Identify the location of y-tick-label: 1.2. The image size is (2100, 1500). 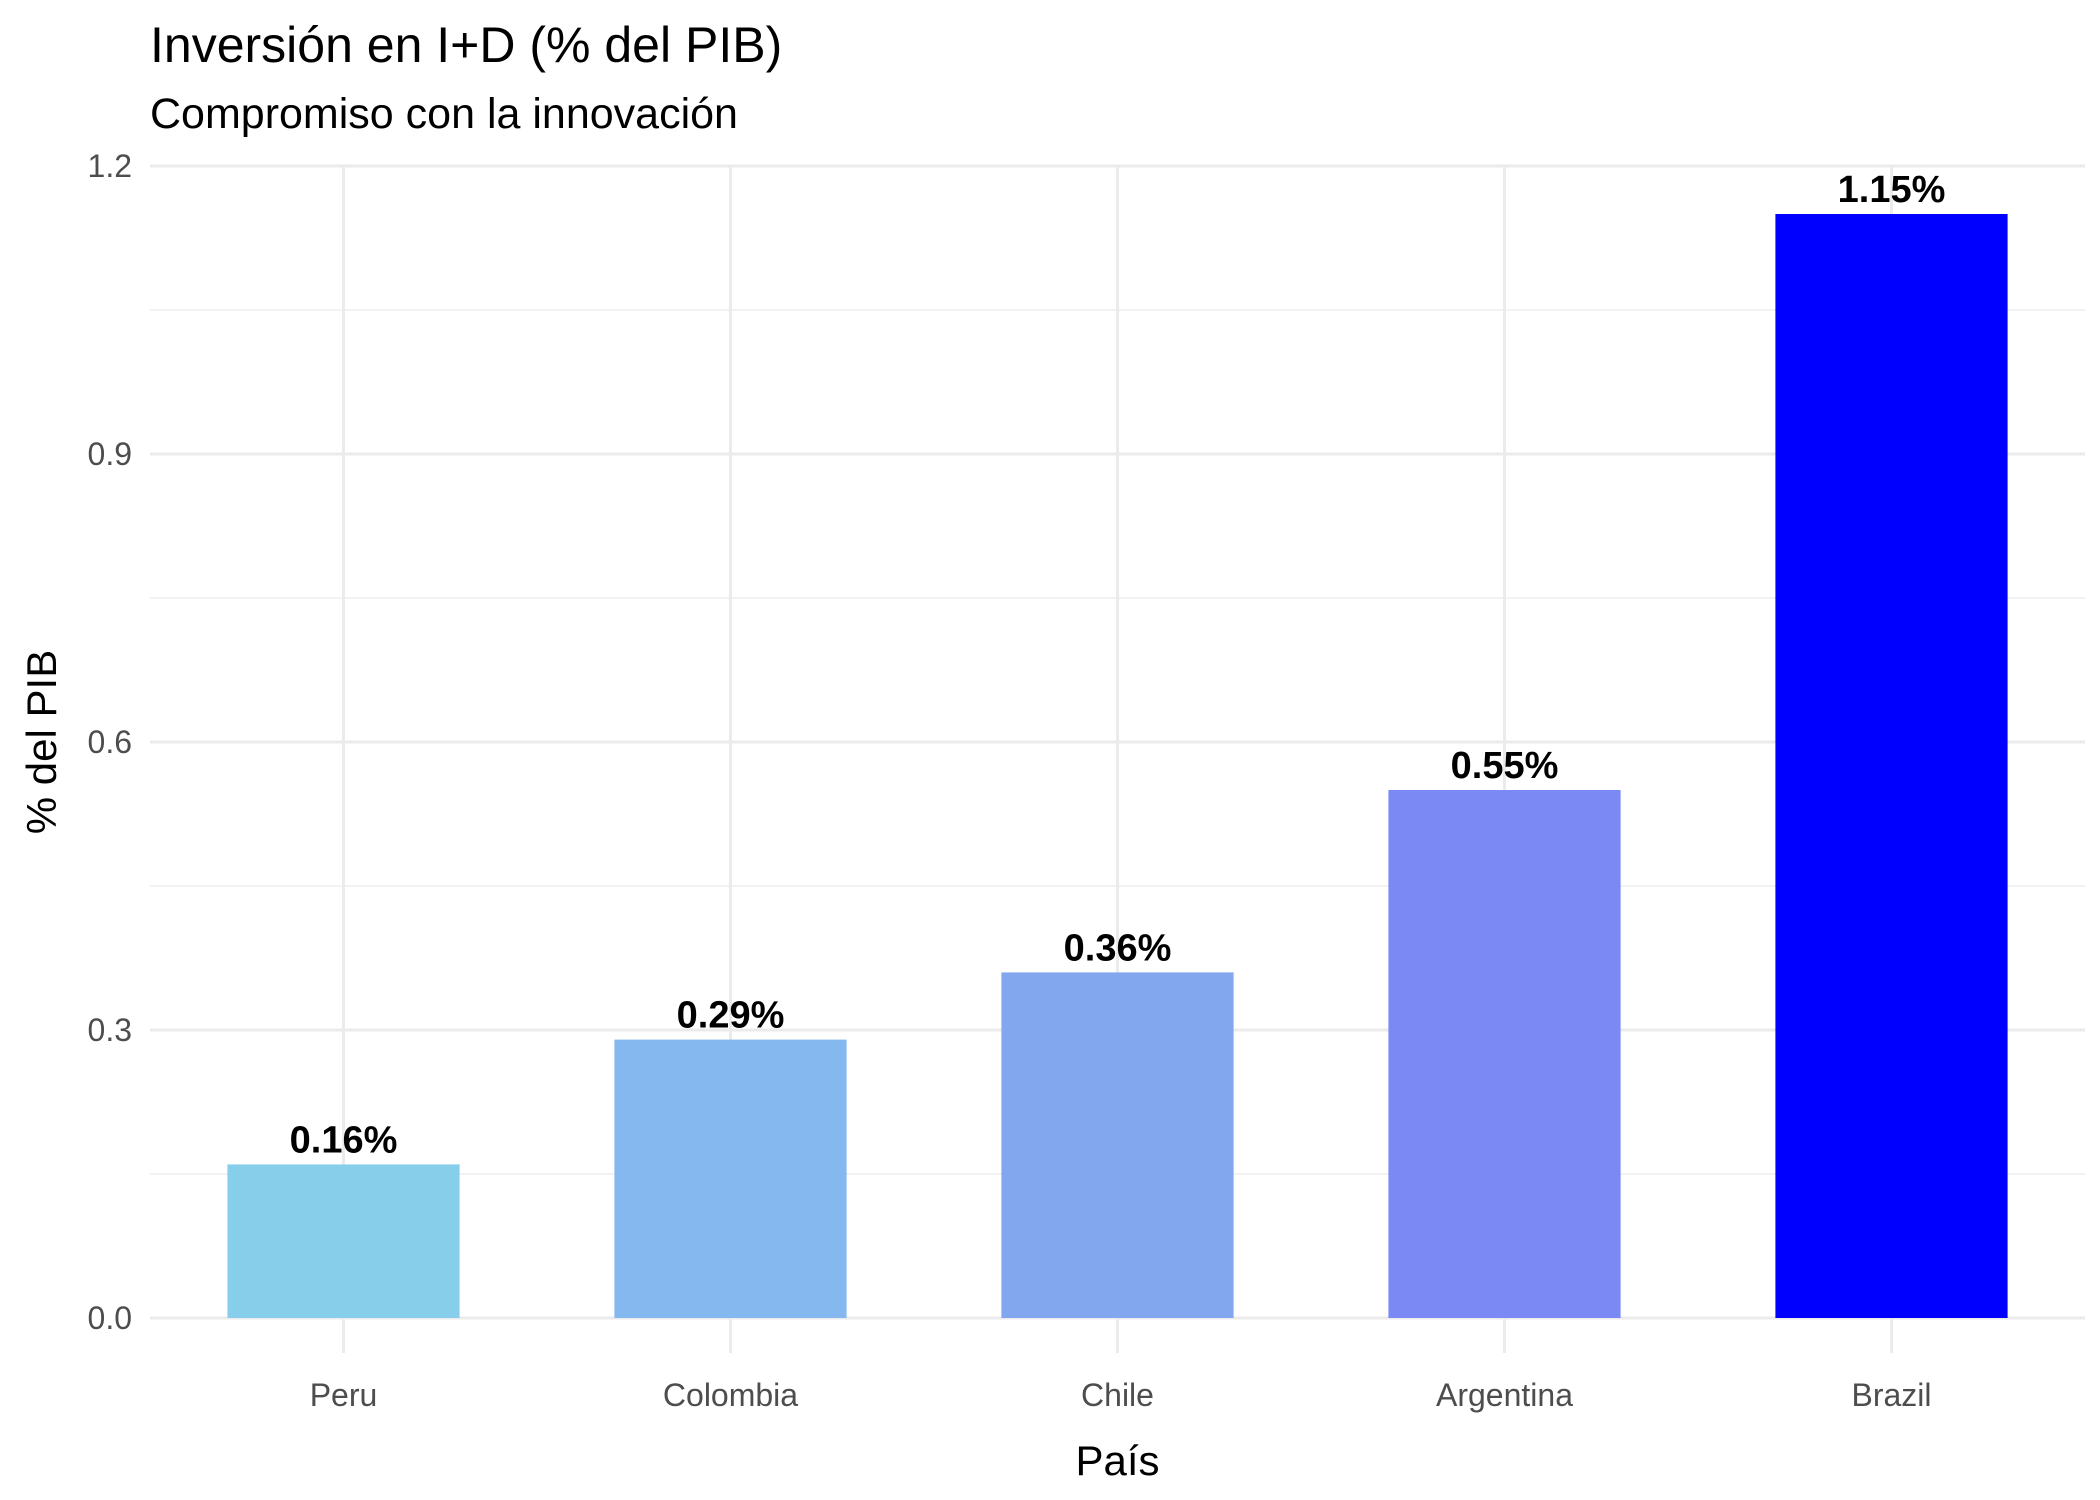
(110, 166).